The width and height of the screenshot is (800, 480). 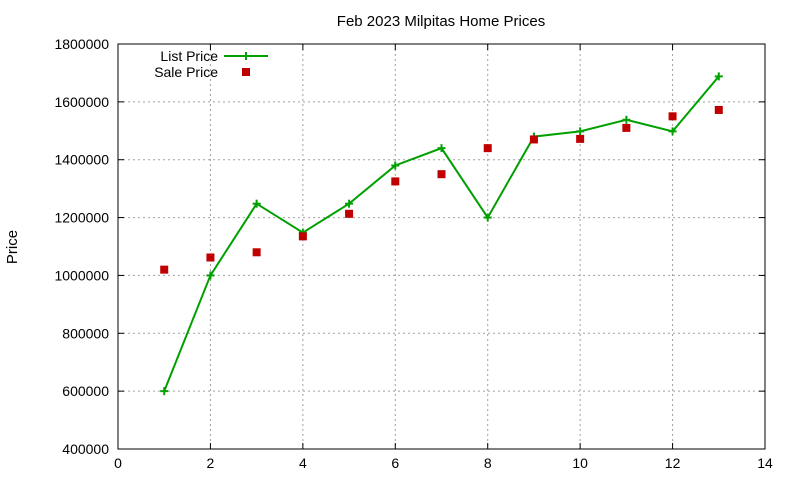 What do you see at coordinates (395, 463) in the screenshot?
I see `x-tick-label: 6` at bounding box center [395, 463].